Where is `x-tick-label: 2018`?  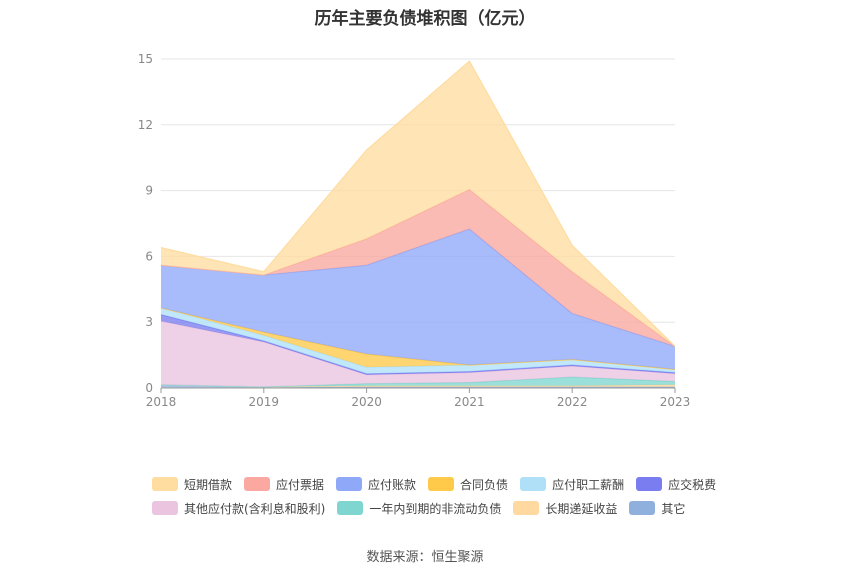
x-tick-label: 2018 is located at coordinates (161, 402).